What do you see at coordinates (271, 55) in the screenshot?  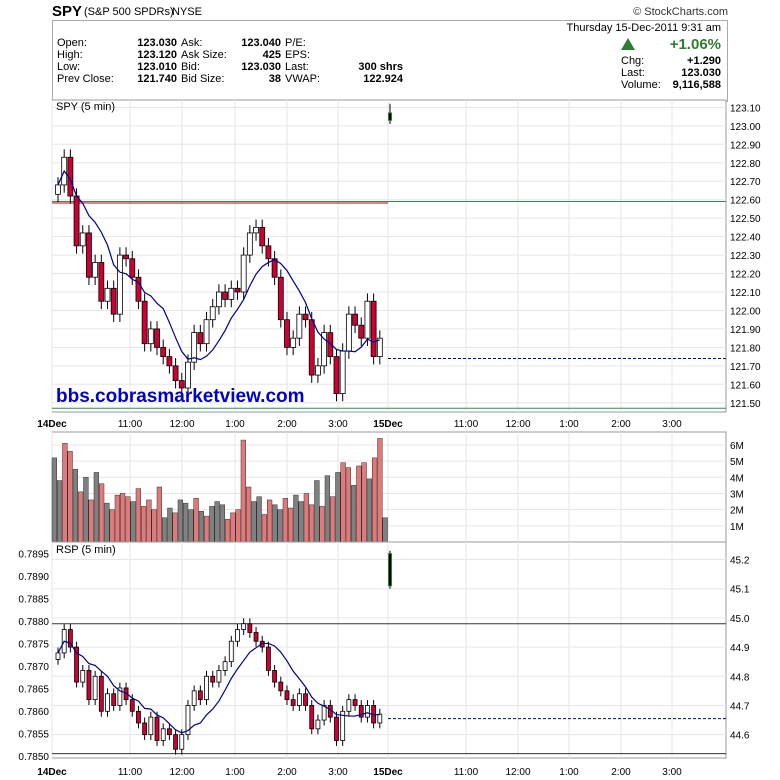 I see `quote-value2: 425` at bounding box center [271, 55].